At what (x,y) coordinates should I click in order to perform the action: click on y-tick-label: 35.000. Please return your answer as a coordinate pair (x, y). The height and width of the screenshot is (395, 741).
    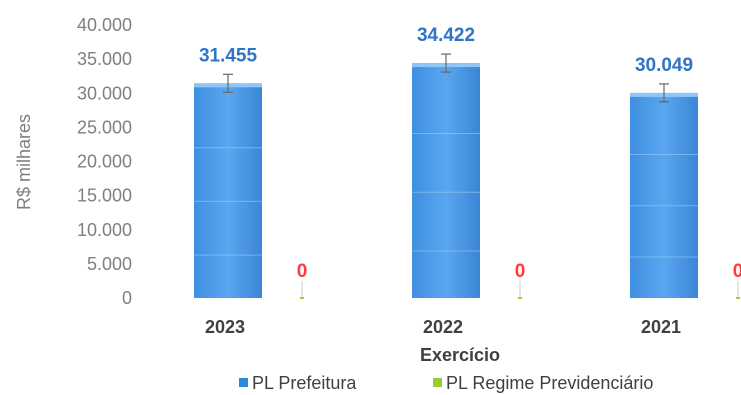
    Looking at the image, I should click on (104, 59).